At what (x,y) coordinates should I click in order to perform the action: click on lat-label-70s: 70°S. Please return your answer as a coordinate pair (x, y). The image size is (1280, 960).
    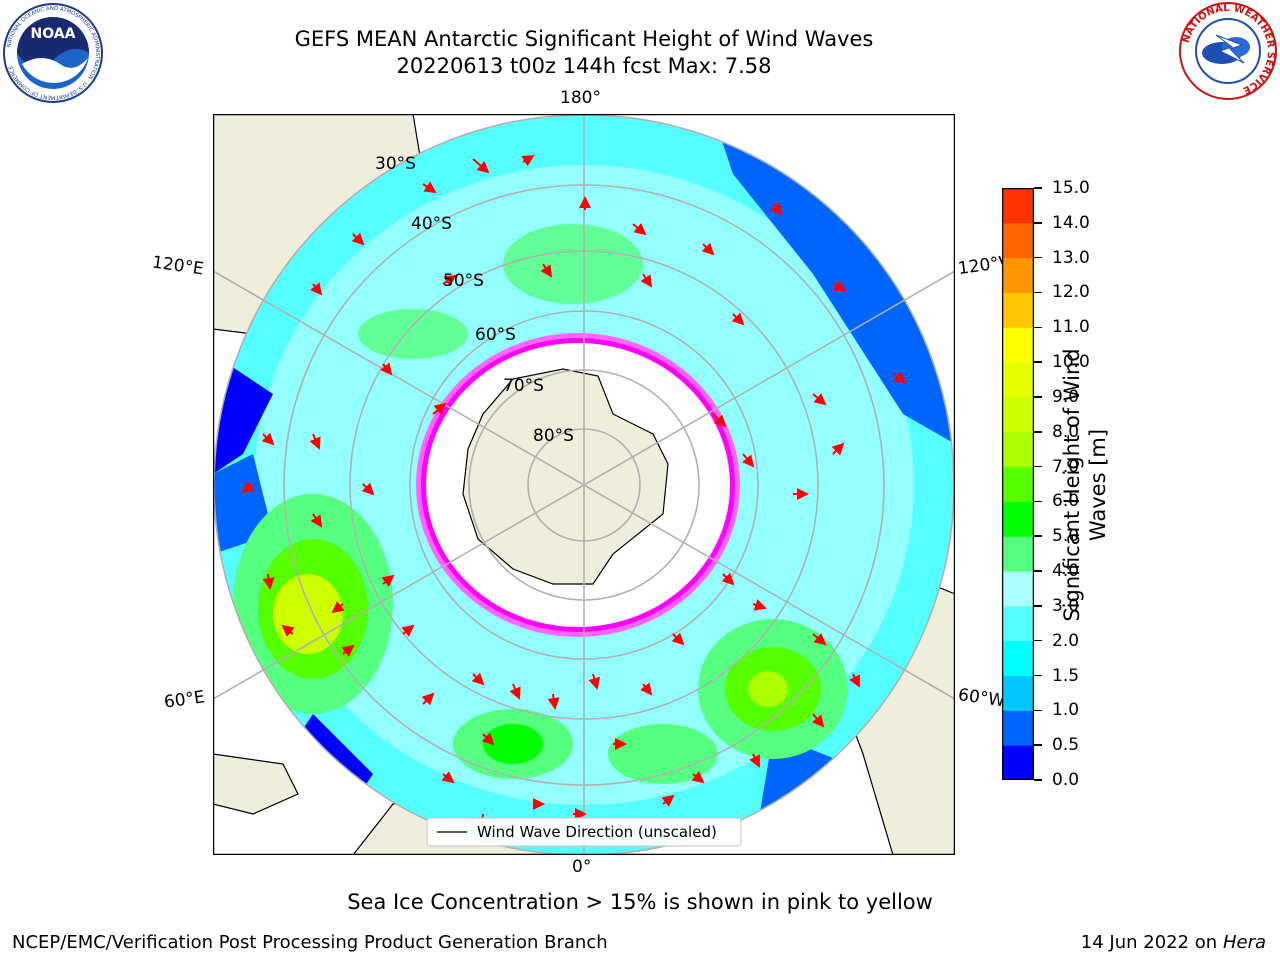
    Looking at the image, I should click on (523, 386).